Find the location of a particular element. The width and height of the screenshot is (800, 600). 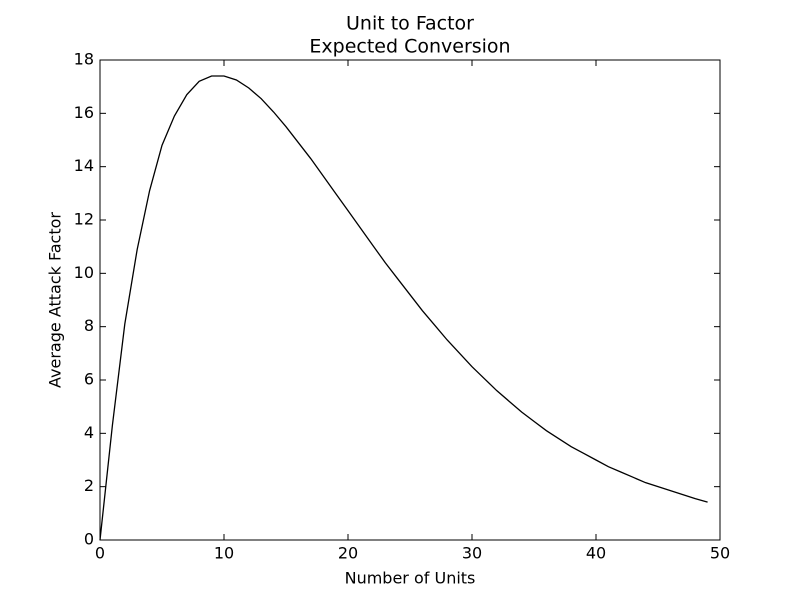

y-tick-label: 4 is located at coordinates (89, 432).